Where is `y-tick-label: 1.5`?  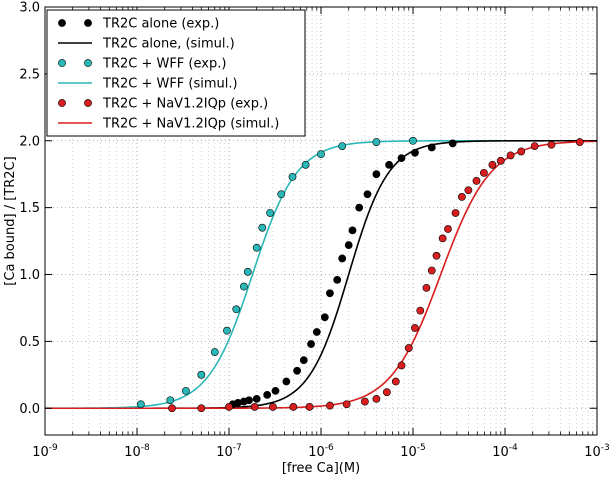 y-tick-label: 1.5 is located at coordinates (29, 208).